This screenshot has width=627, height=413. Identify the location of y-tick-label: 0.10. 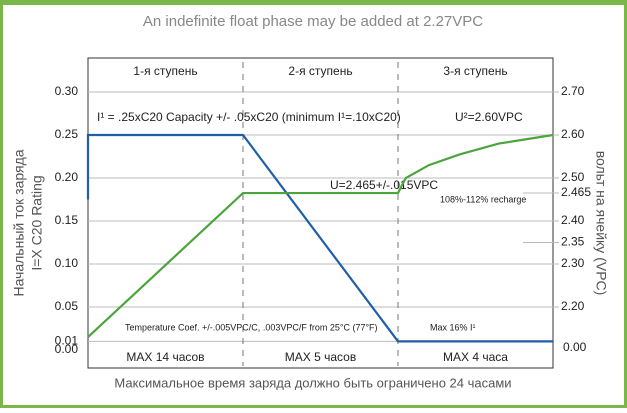
(67, 263).